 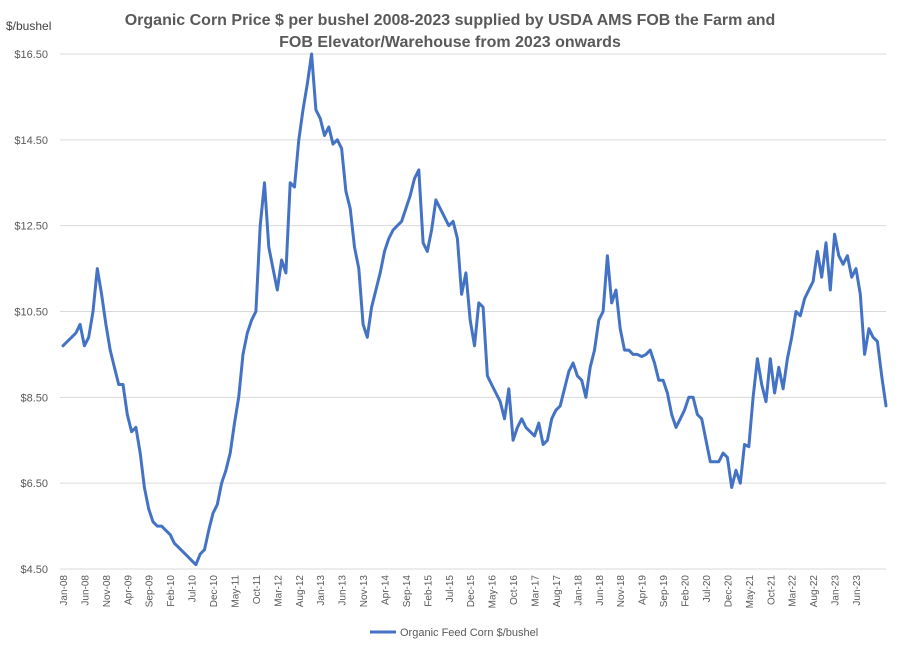 I want to click on y-axis-tick-labels: $4.50 $6.50 $8.50 $10.50 $12.50 $14.50 $16.50, so click(x=31, y=312).